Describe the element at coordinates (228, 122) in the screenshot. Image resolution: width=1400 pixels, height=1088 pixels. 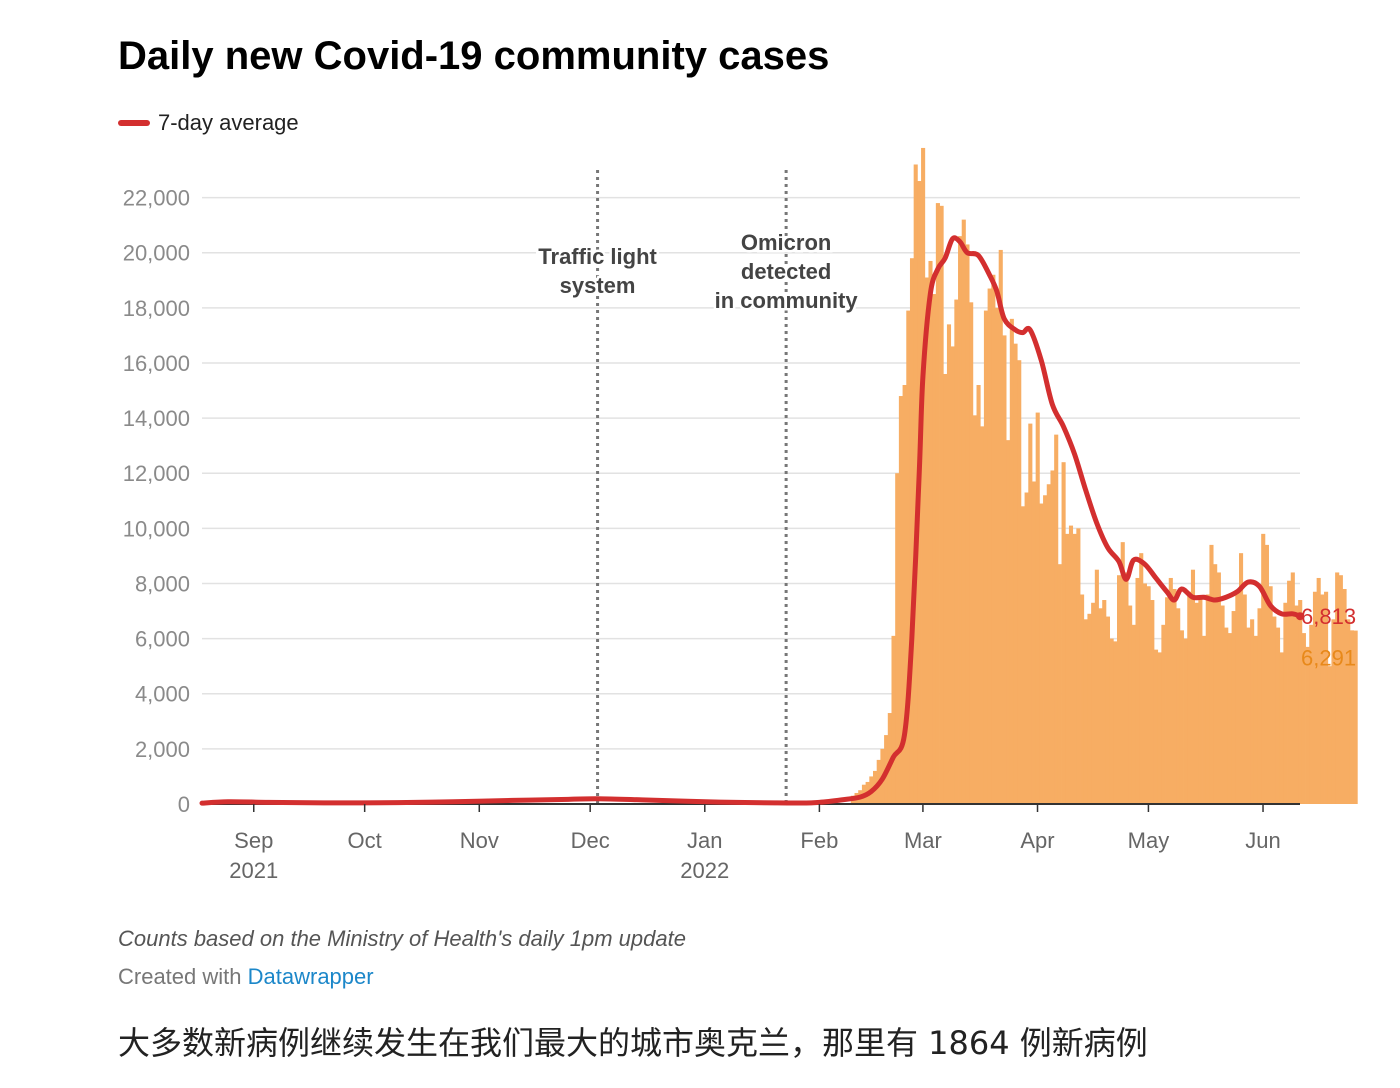
I see `legend-label: 7-day average` at that location.